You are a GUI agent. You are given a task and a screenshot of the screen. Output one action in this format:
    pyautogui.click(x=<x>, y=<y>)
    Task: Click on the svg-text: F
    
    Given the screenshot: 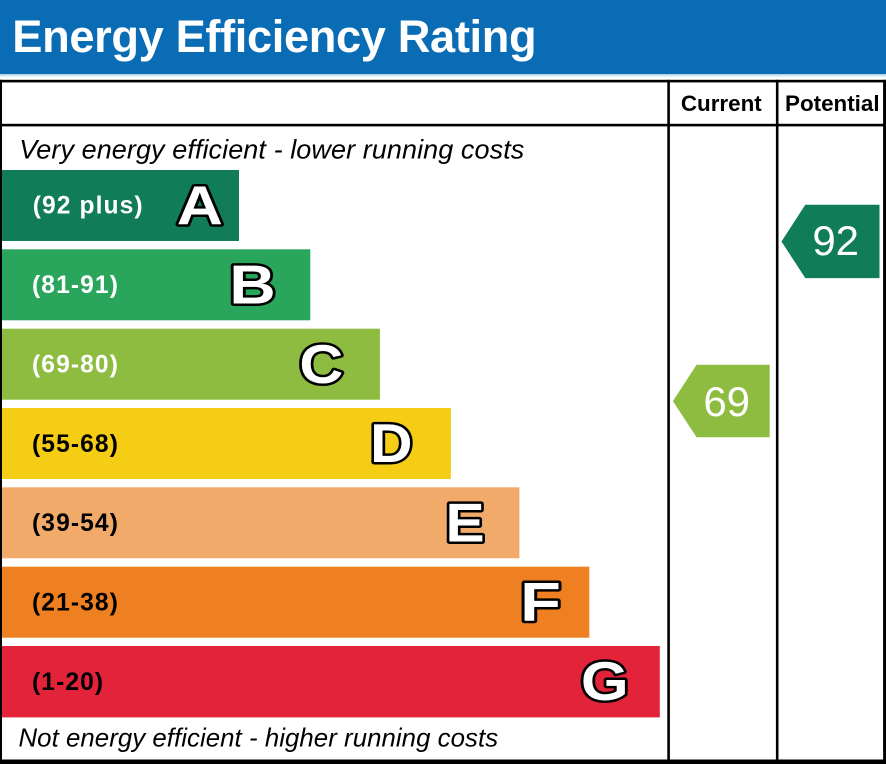 What is the action you would take?
    pyautogui.click(x=540, y=602)
    